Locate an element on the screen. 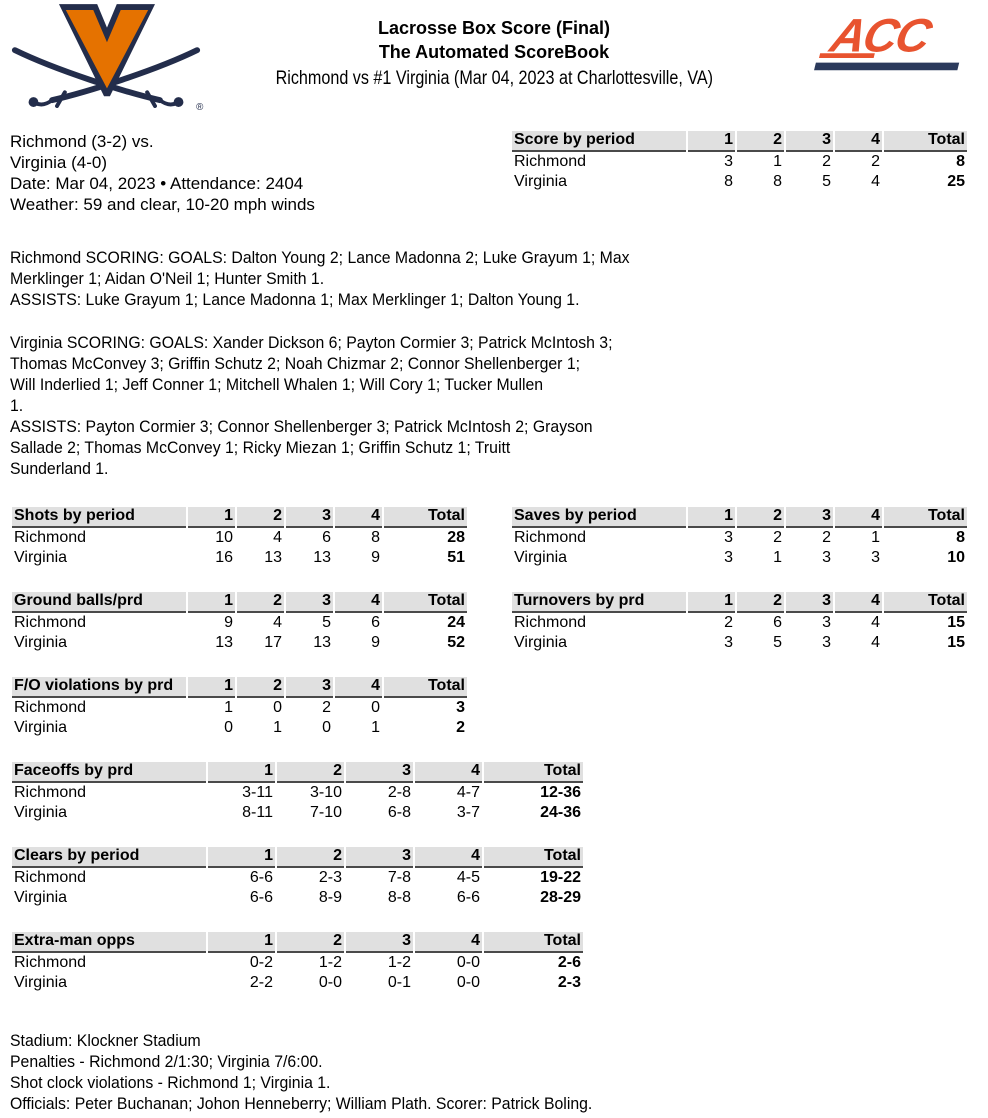 The height and width of the screenshot is (1118, 988). value-cell: 10 is located at coordinates (224, 537).